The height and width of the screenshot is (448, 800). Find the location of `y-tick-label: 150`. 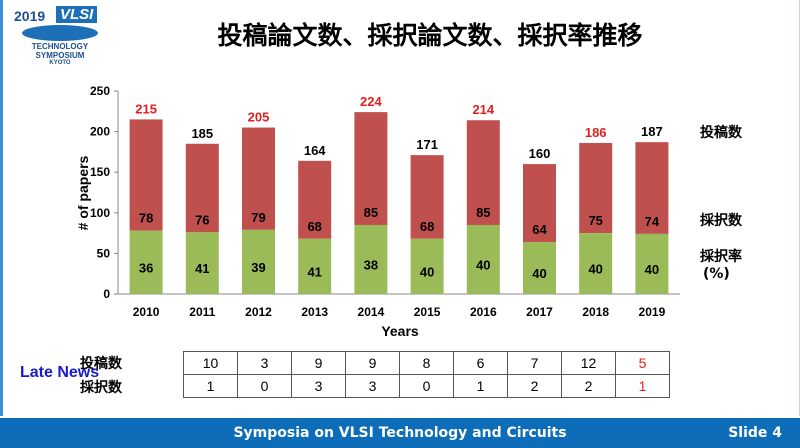

y-tick-label: 150 is located at coordinates (100, 172).